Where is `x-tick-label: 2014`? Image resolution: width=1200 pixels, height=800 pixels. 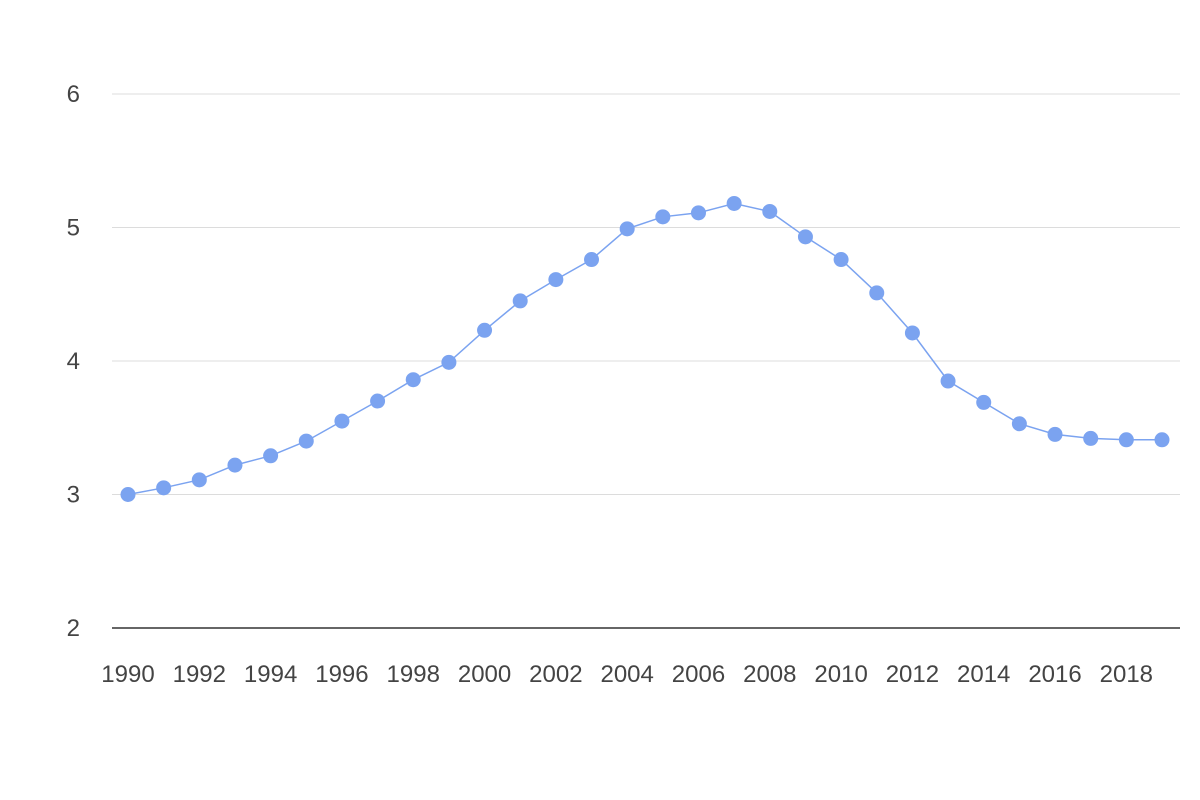
x-tick-label: 2014 is located at coordinates (983, 674).